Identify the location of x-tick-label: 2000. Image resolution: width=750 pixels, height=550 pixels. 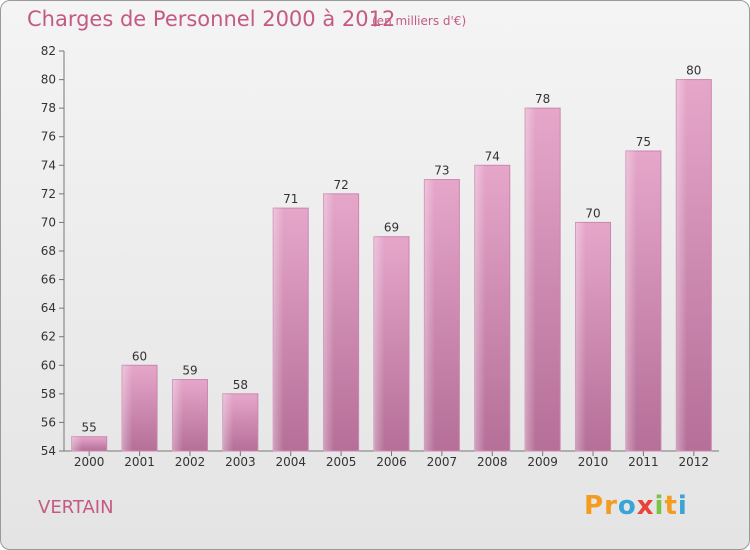
(89, 462).